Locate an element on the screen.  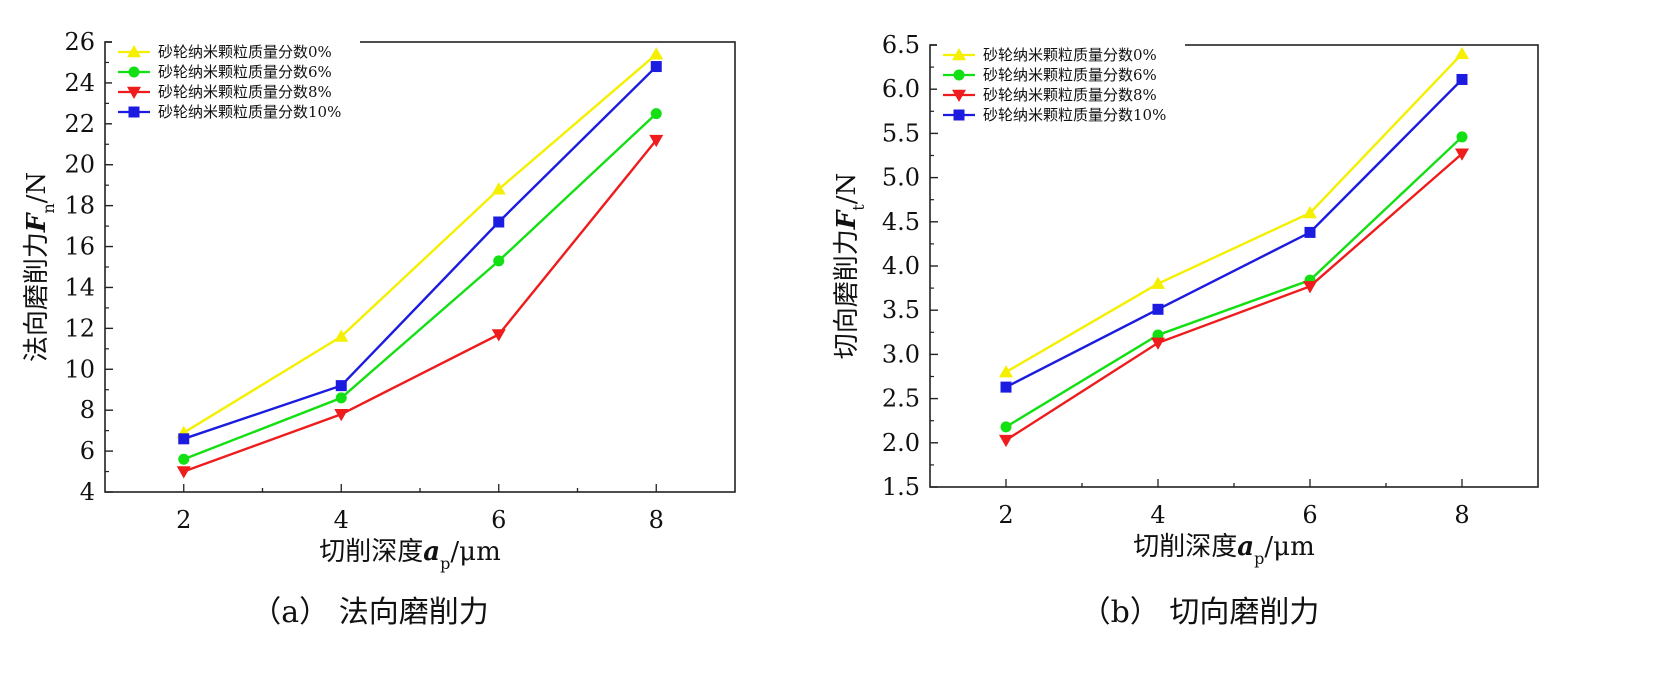
y-tick-label: 14 is located at coordinates (79, 287).